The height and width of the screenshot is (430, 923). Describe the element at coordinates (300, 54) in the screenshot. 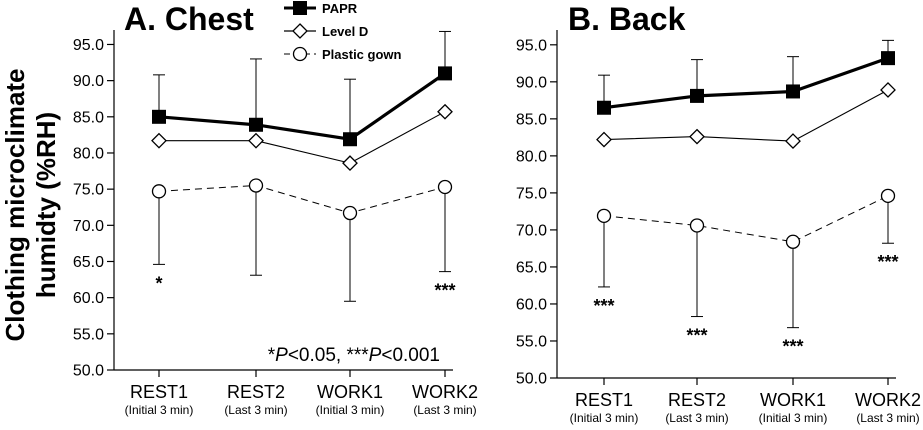

I see `legend-marker-plastic-gown` at that location.